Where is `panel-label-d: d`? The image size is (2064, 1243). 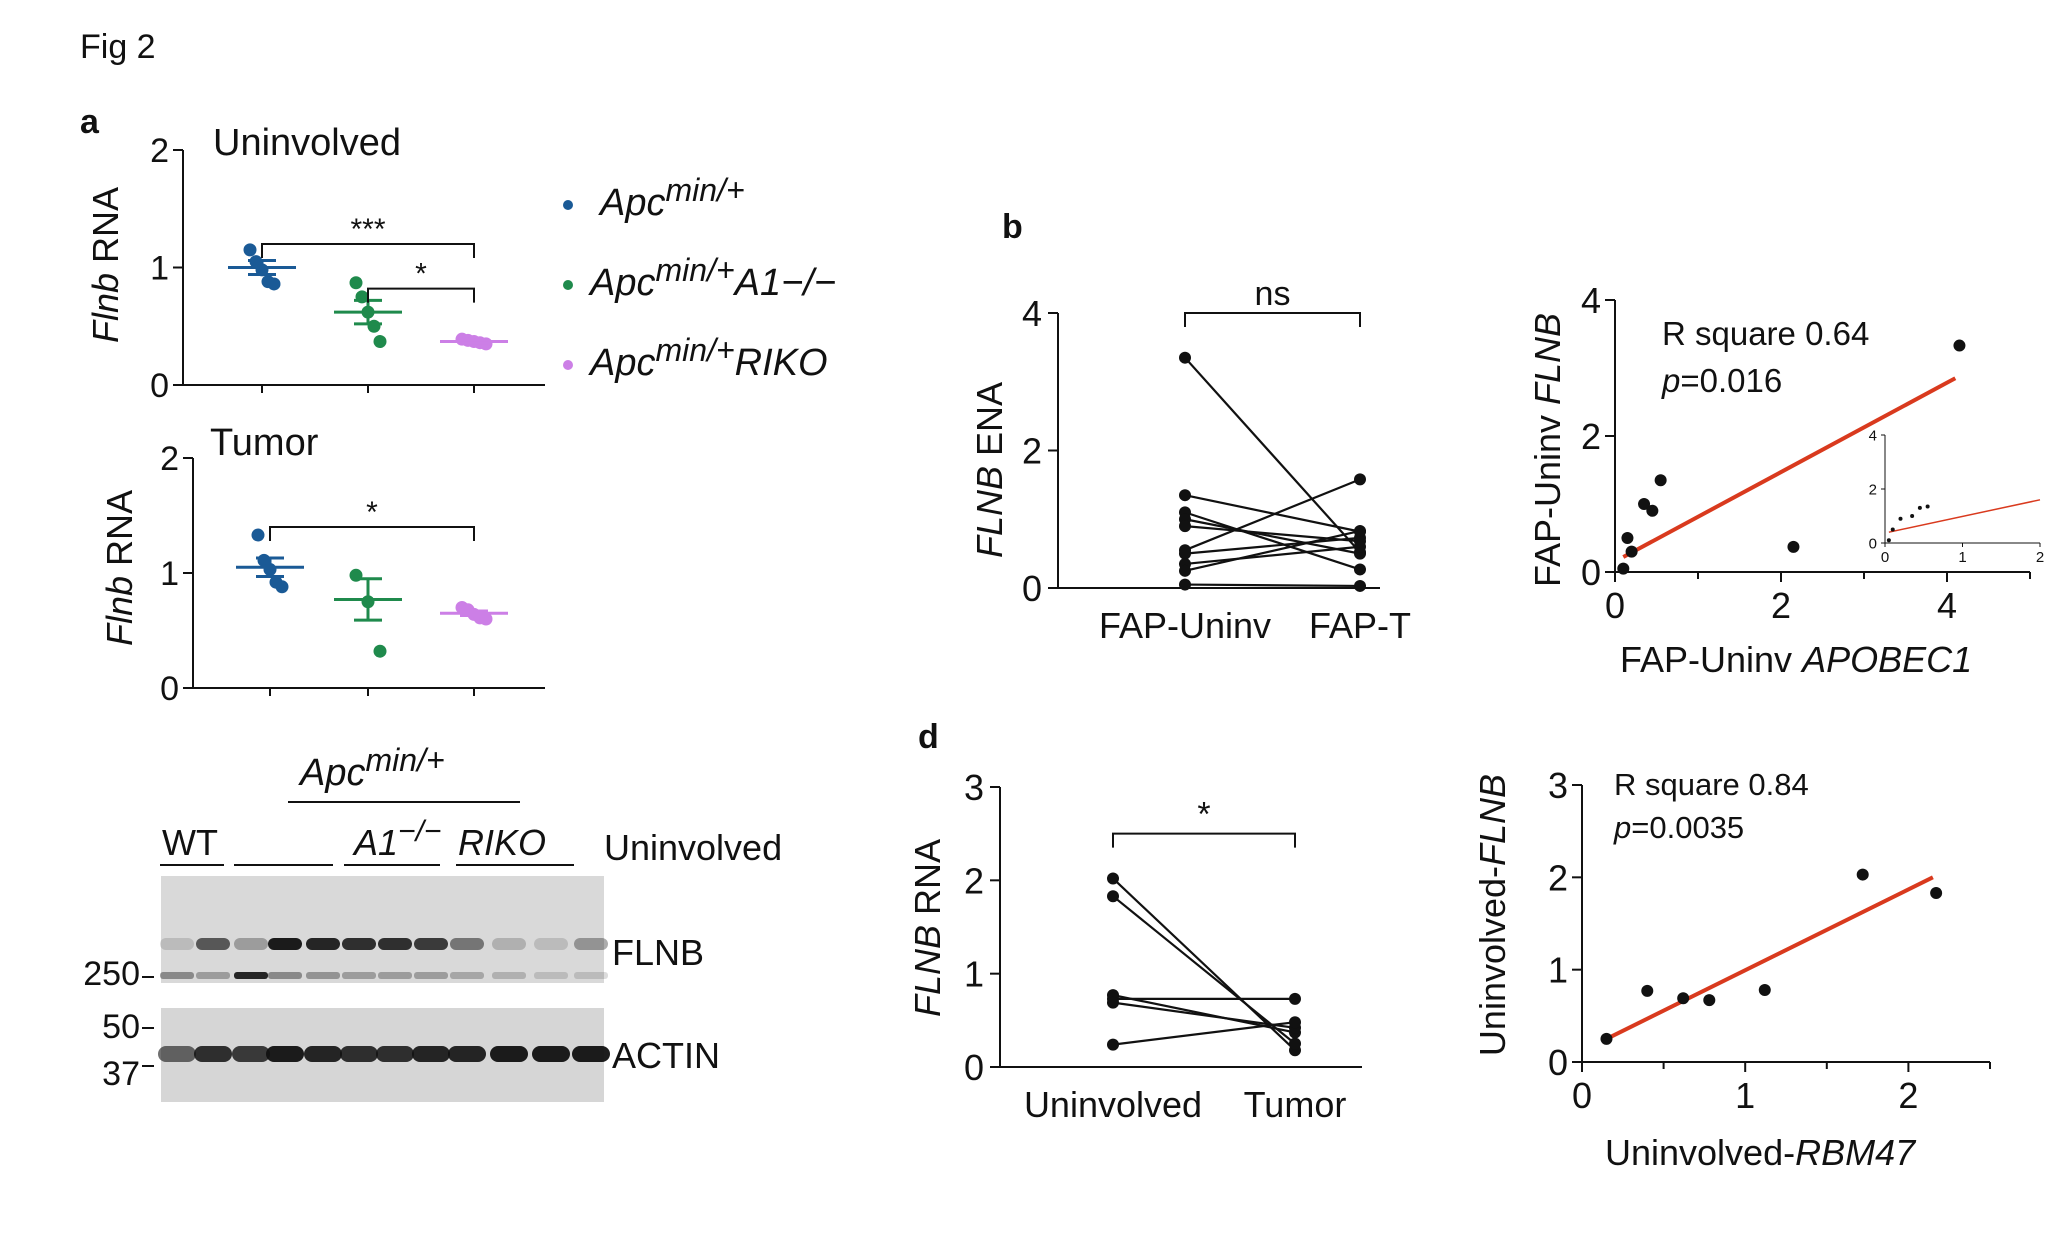
panel-label-d: d is located at coordinates (928, 737).